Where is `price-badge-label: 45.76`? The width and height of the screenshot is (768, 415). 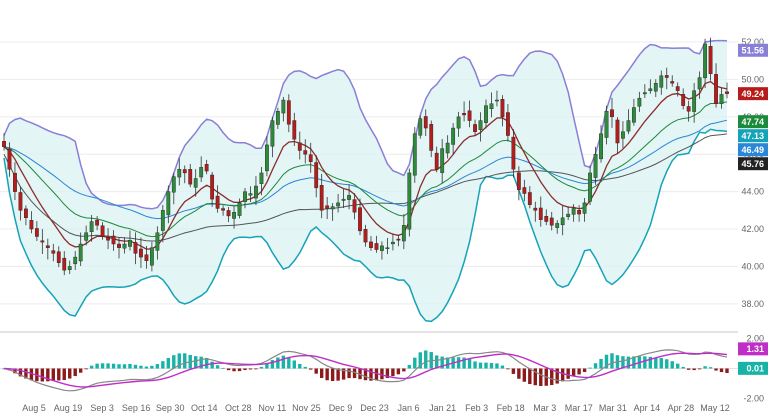
price-badge-label: 45.76 is located at coordinates (752, 164).